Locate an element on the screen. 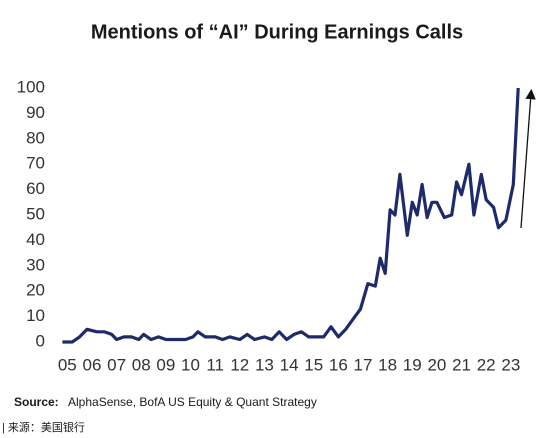  x-tick-label: 20 is located at coordinates (436, 364).